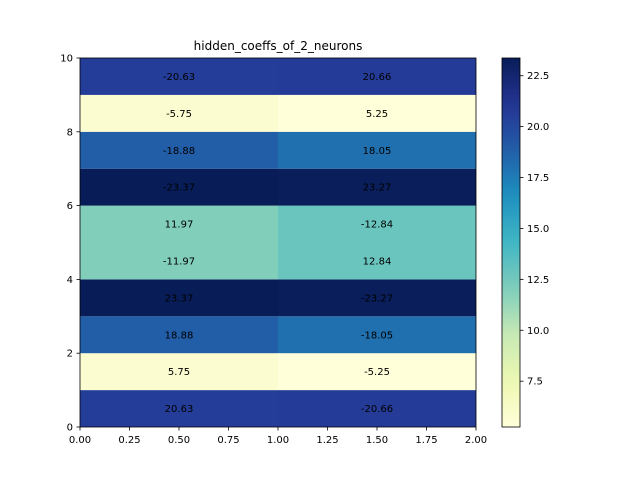 The height and width of the screenshot is (480, 640). Describe the element at coordinates (511, 242) in the screenshot. I see `colorbar` at that location.